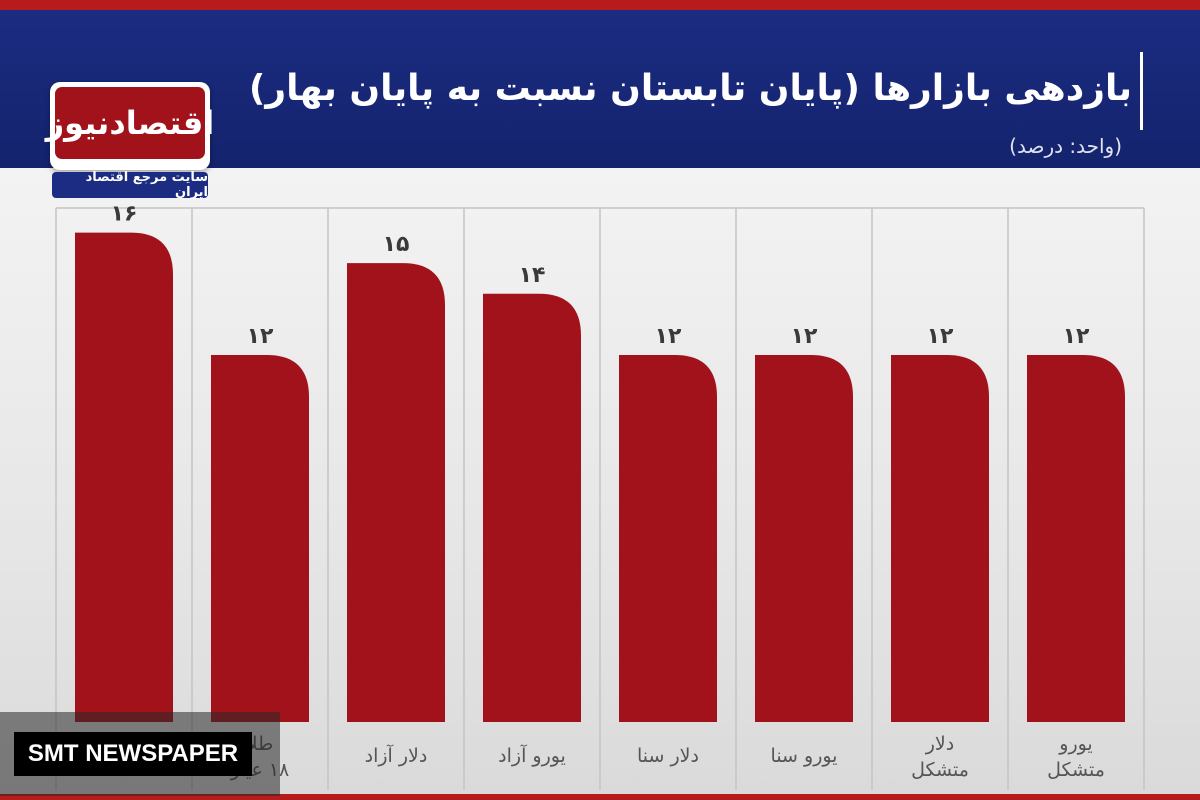  I want to click on value-label: ۱۴, so click(532, 275).